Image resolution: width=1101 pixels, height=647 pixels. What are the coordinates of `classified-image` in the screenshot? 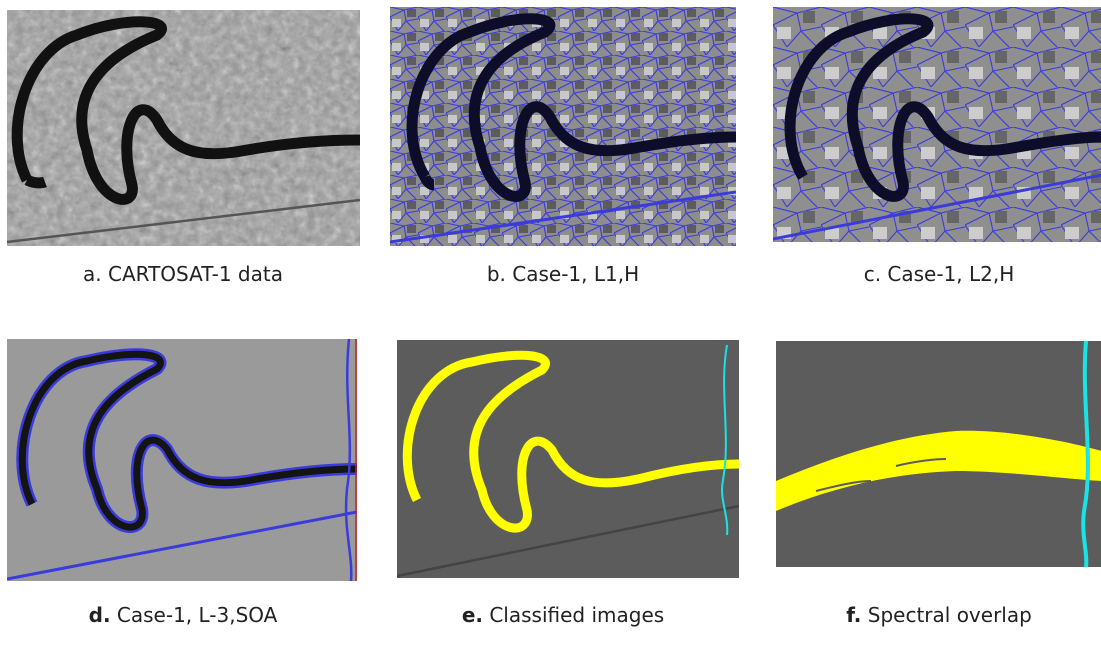 It's located at (568, 459).